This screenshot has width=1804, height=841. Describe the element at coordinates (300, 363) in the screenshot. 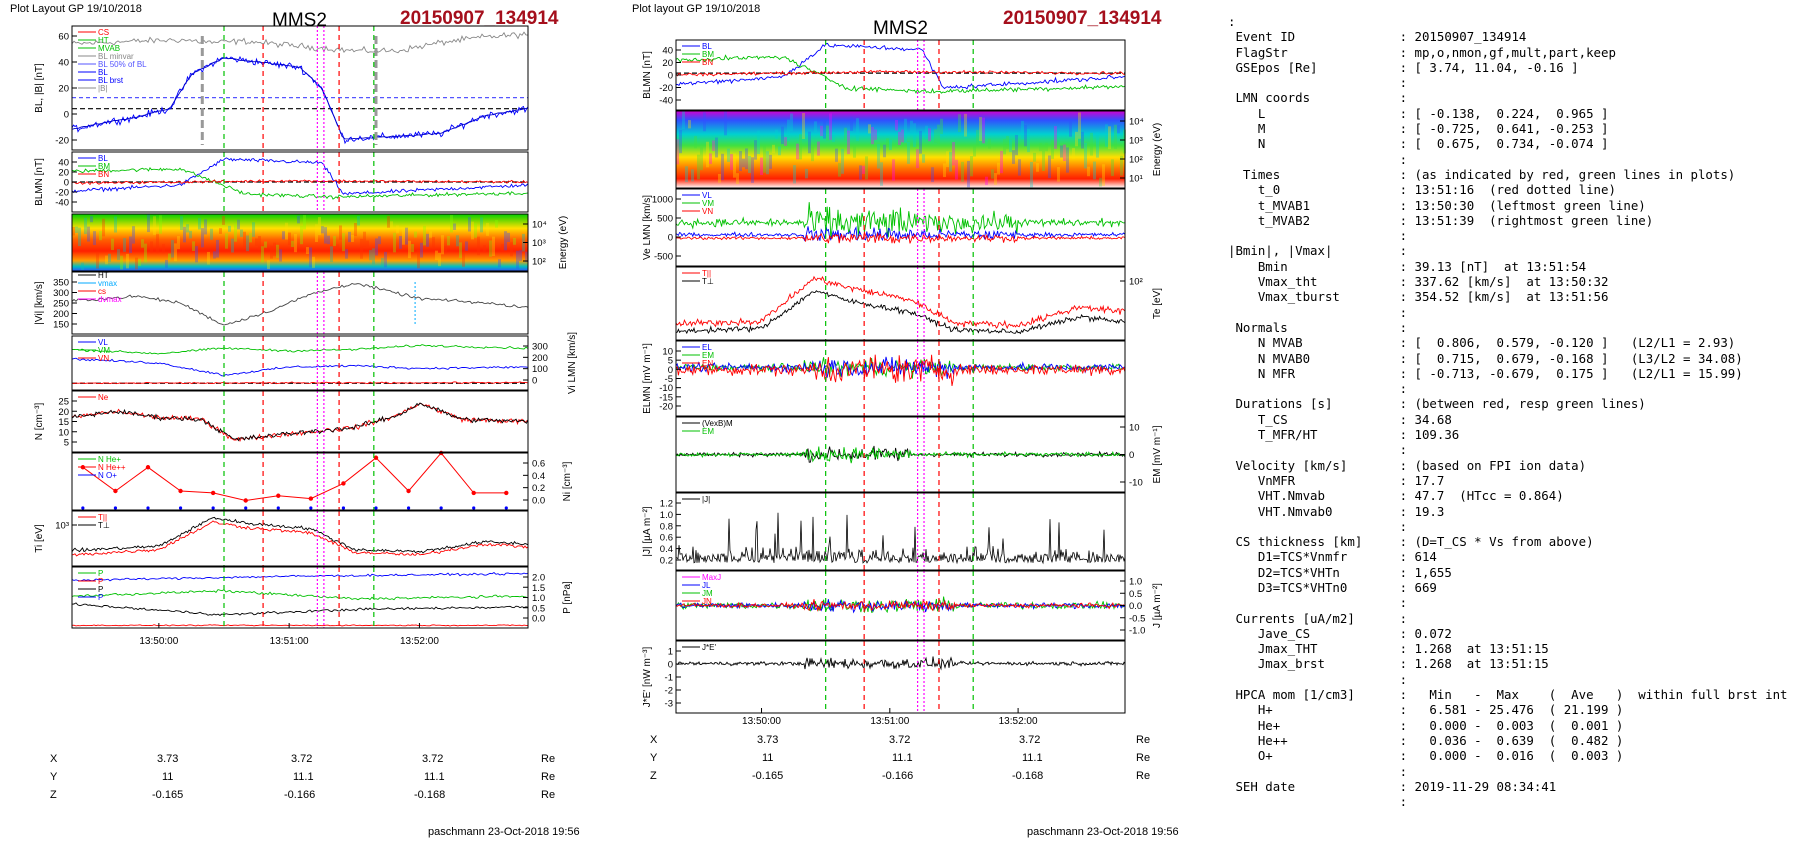

I see `panel-vi-lmn` at that location.